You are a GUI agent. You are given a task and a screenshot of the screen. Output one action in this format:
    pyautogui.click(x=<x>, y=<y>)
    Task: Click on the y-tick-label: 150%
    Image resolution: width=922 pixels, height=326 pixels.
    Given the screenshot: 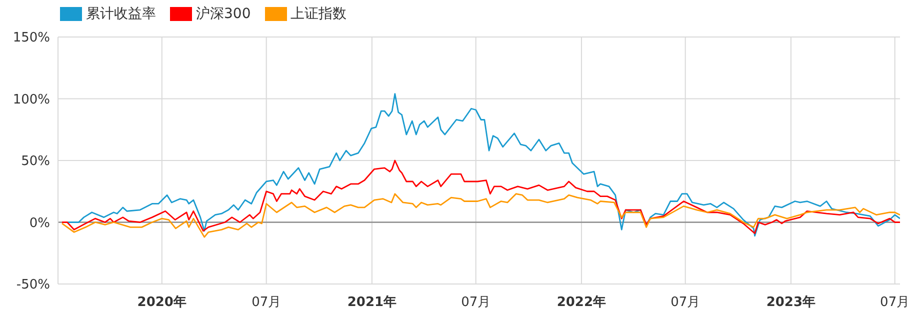 What is the action you would take?
    pyautogui.click(x=31, y=38)
    